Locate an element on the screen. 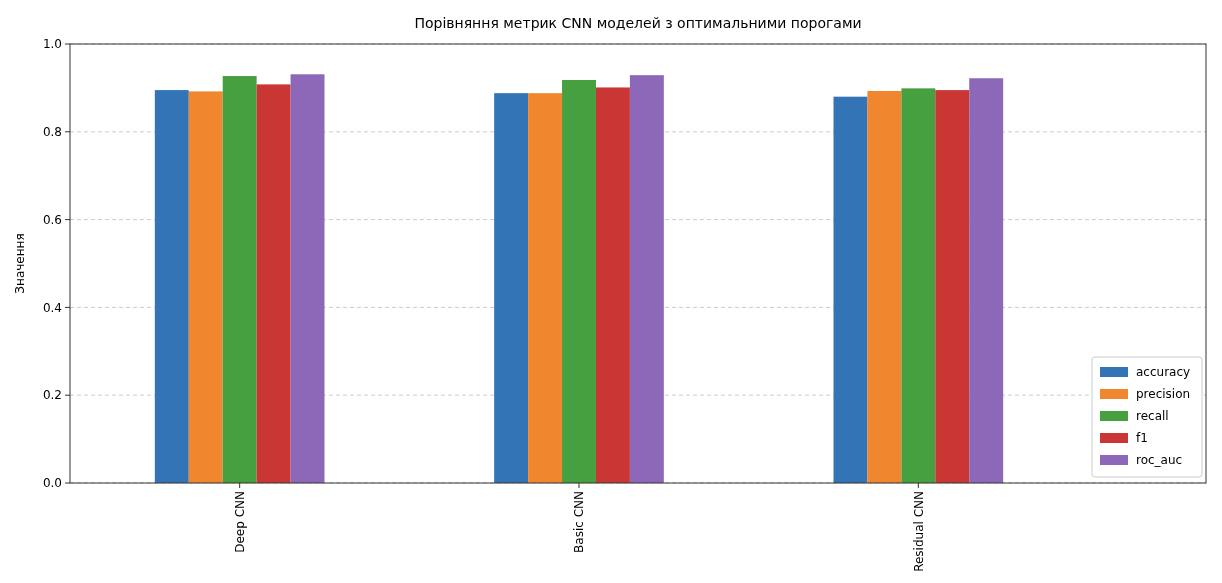 This screenshot has width=1222, height=583. legend-label: recall is located at coordinates (1152, 416).